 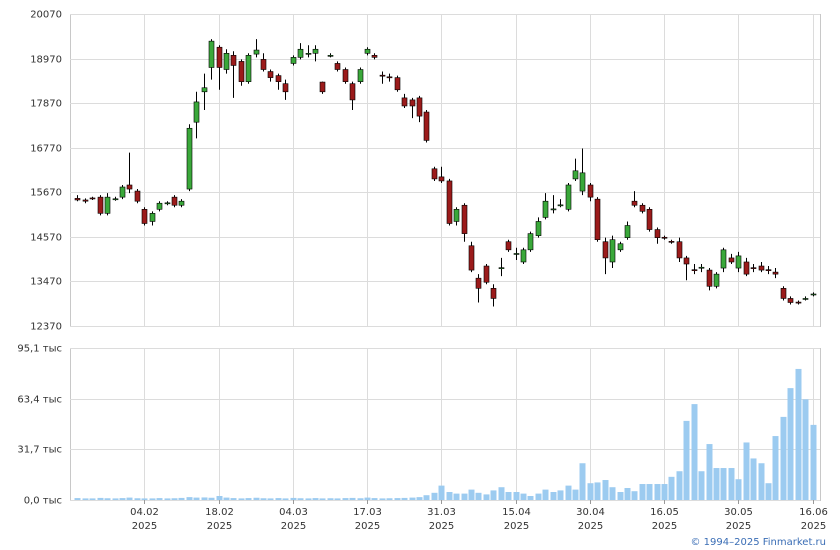 I want to click on y-tick-label: 18970, so click(x=46, y=60).